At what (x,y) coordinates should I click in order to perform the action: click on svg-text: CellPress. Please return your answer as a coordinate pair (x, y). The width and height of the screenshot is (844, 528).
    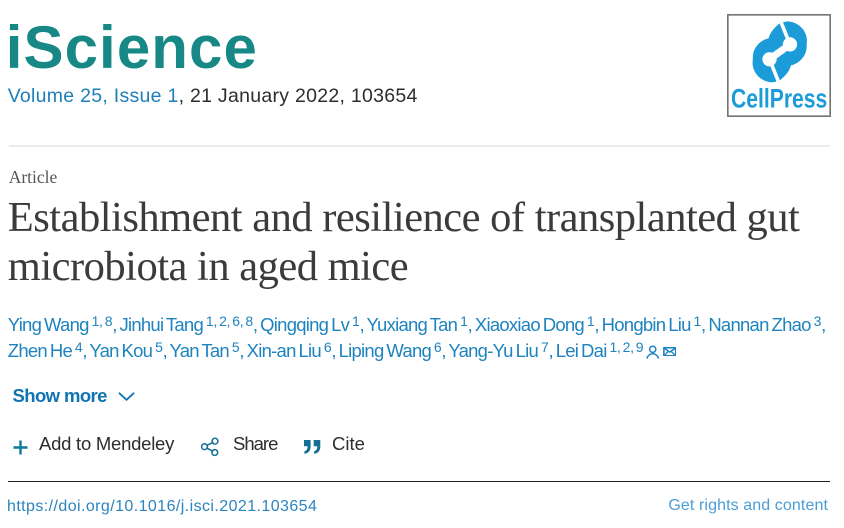
    Looking at the image, I should click on (779, 98).